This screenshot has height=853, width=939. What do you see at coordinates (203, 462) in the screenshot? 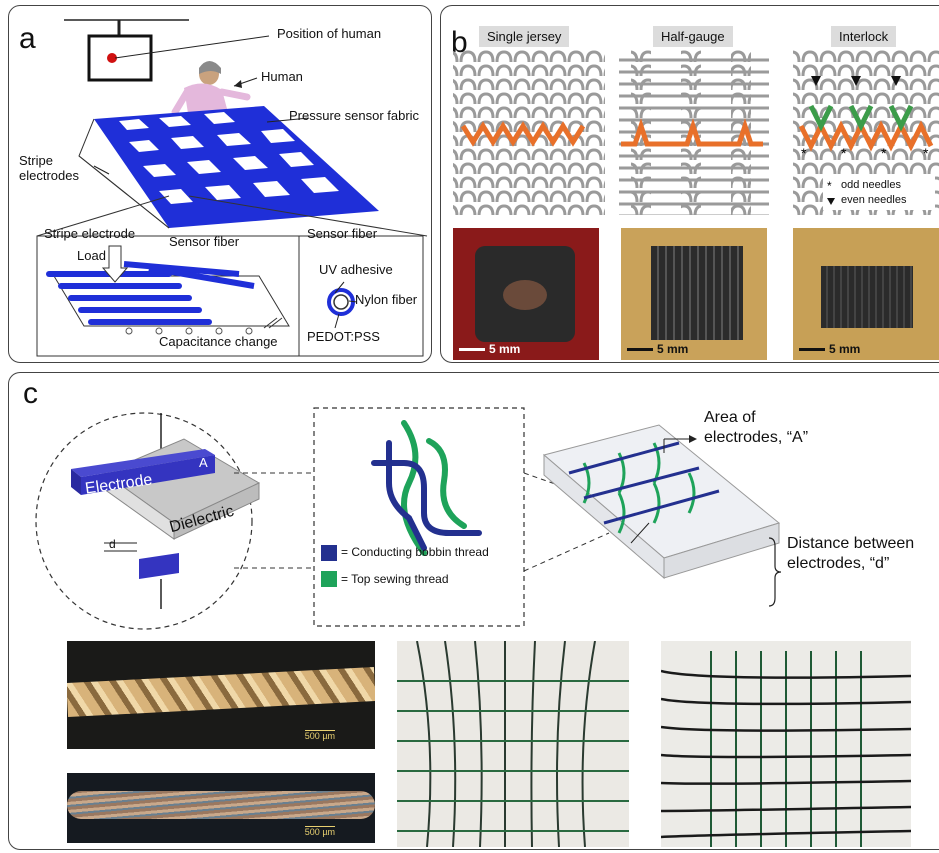
I see `area-a-label: A` at bounding box center [203, 462].